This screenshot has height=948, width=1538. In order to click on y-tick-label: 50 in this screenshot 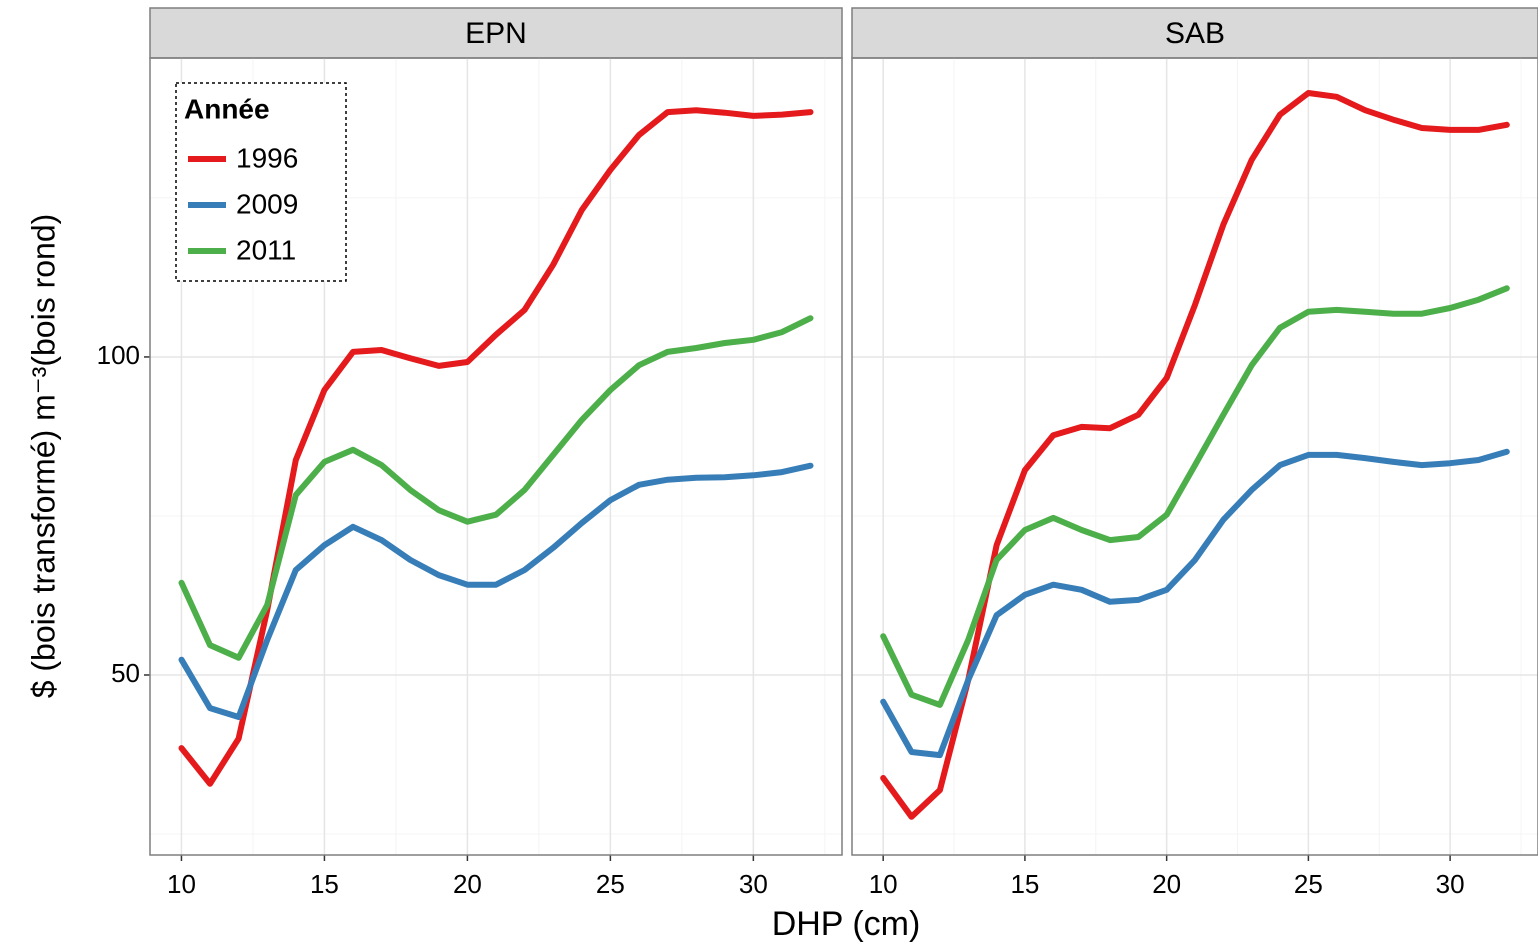, I will do `click(125, 673)`.